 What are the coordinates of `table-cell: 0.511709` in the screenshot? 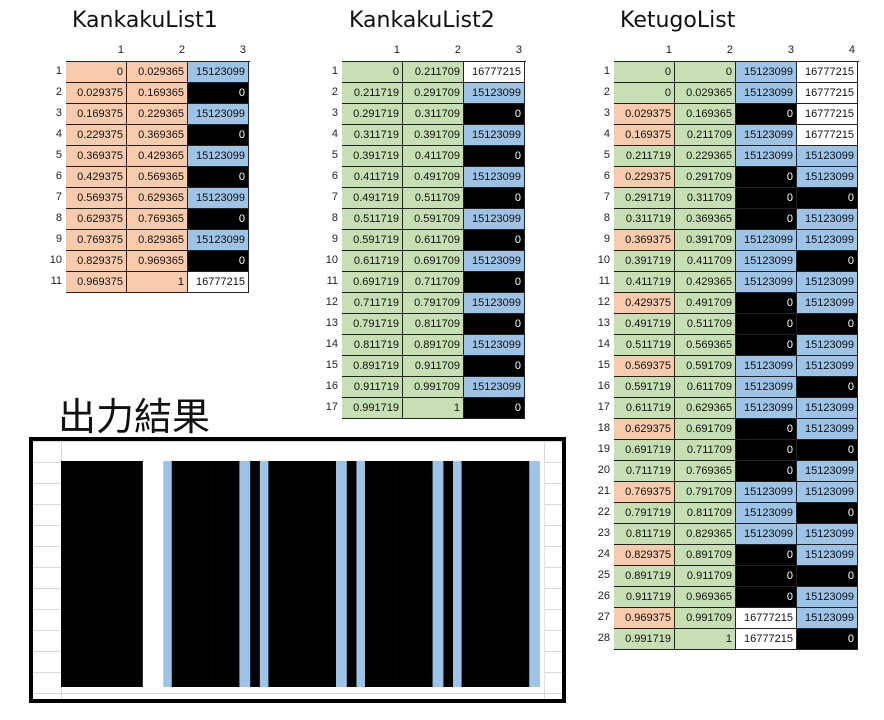 It's located at (705, 324).